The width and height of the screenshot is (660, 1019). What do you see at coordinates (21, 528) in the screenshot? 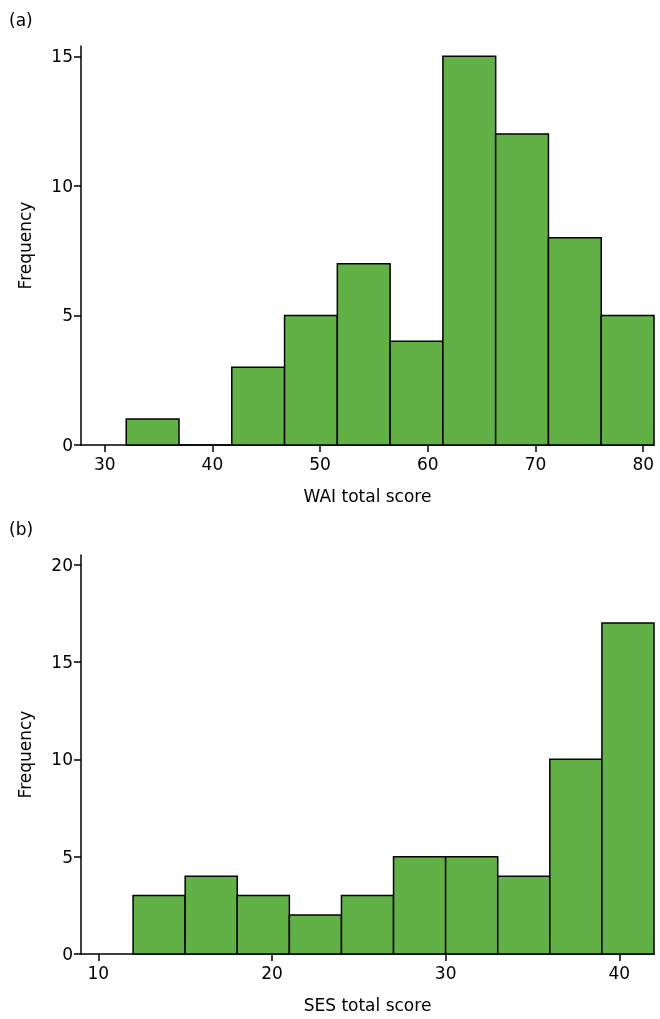
I see `chart-title: (b)` at bounding box center [21, 528].